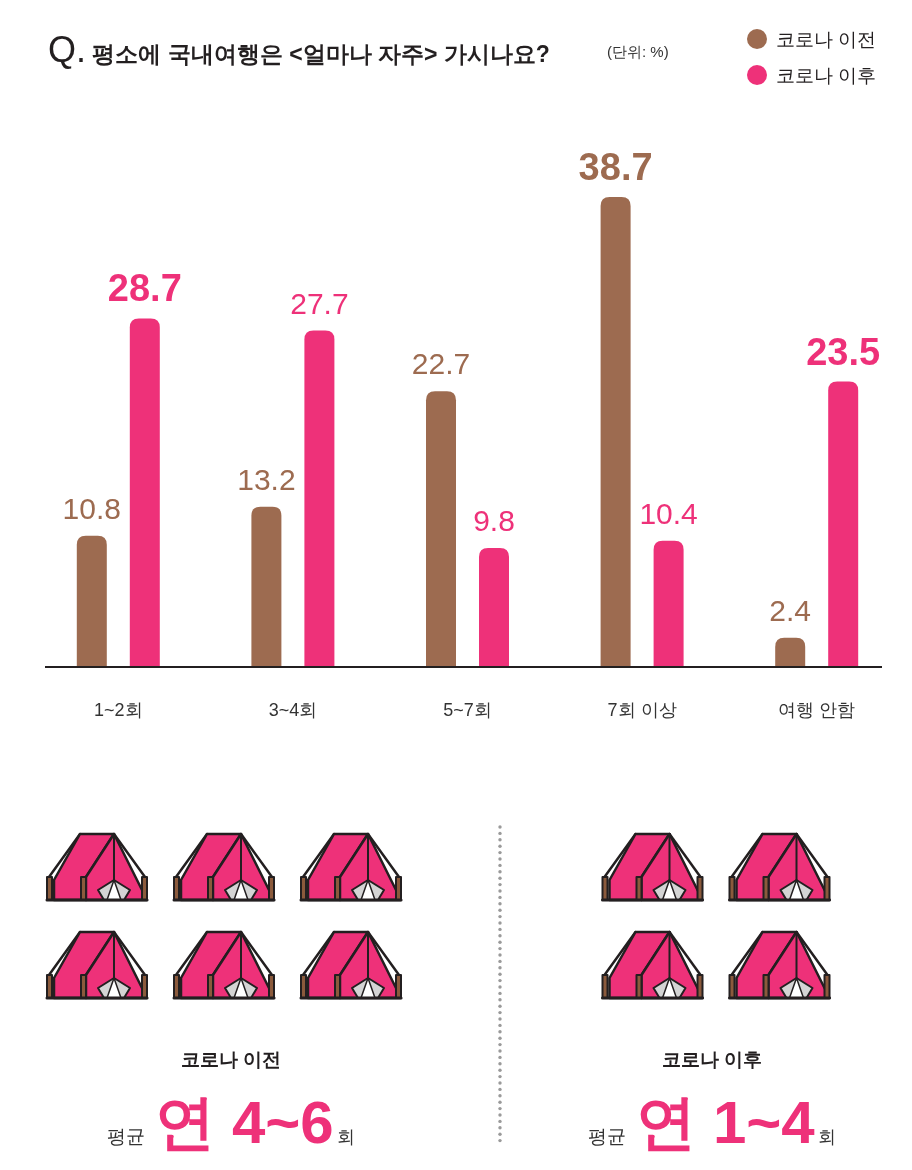 This screenshot has height=1170, width=912. What do you see at coordinates (467, 710) in the screenshot?
I see `x-tick-label: 5~7회` at bounding box center [467, 710].